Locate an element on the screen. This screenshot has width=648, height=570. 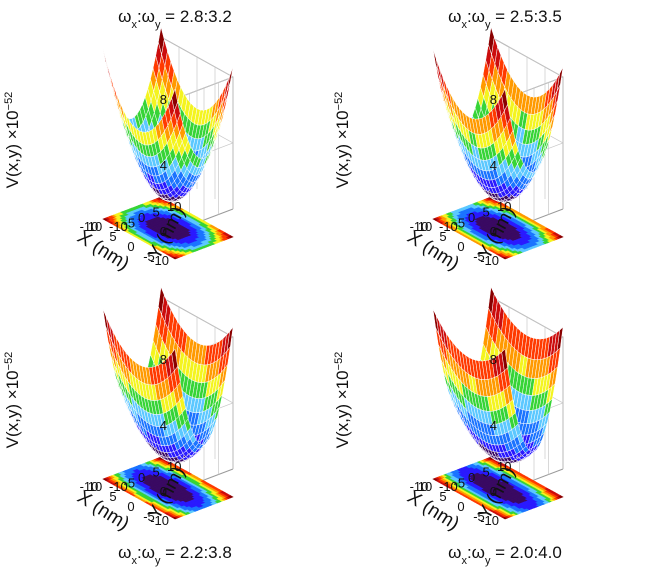
panel-title-2: ωx:ωy = 2.5:3.5 is located at coordinates (505, 19).